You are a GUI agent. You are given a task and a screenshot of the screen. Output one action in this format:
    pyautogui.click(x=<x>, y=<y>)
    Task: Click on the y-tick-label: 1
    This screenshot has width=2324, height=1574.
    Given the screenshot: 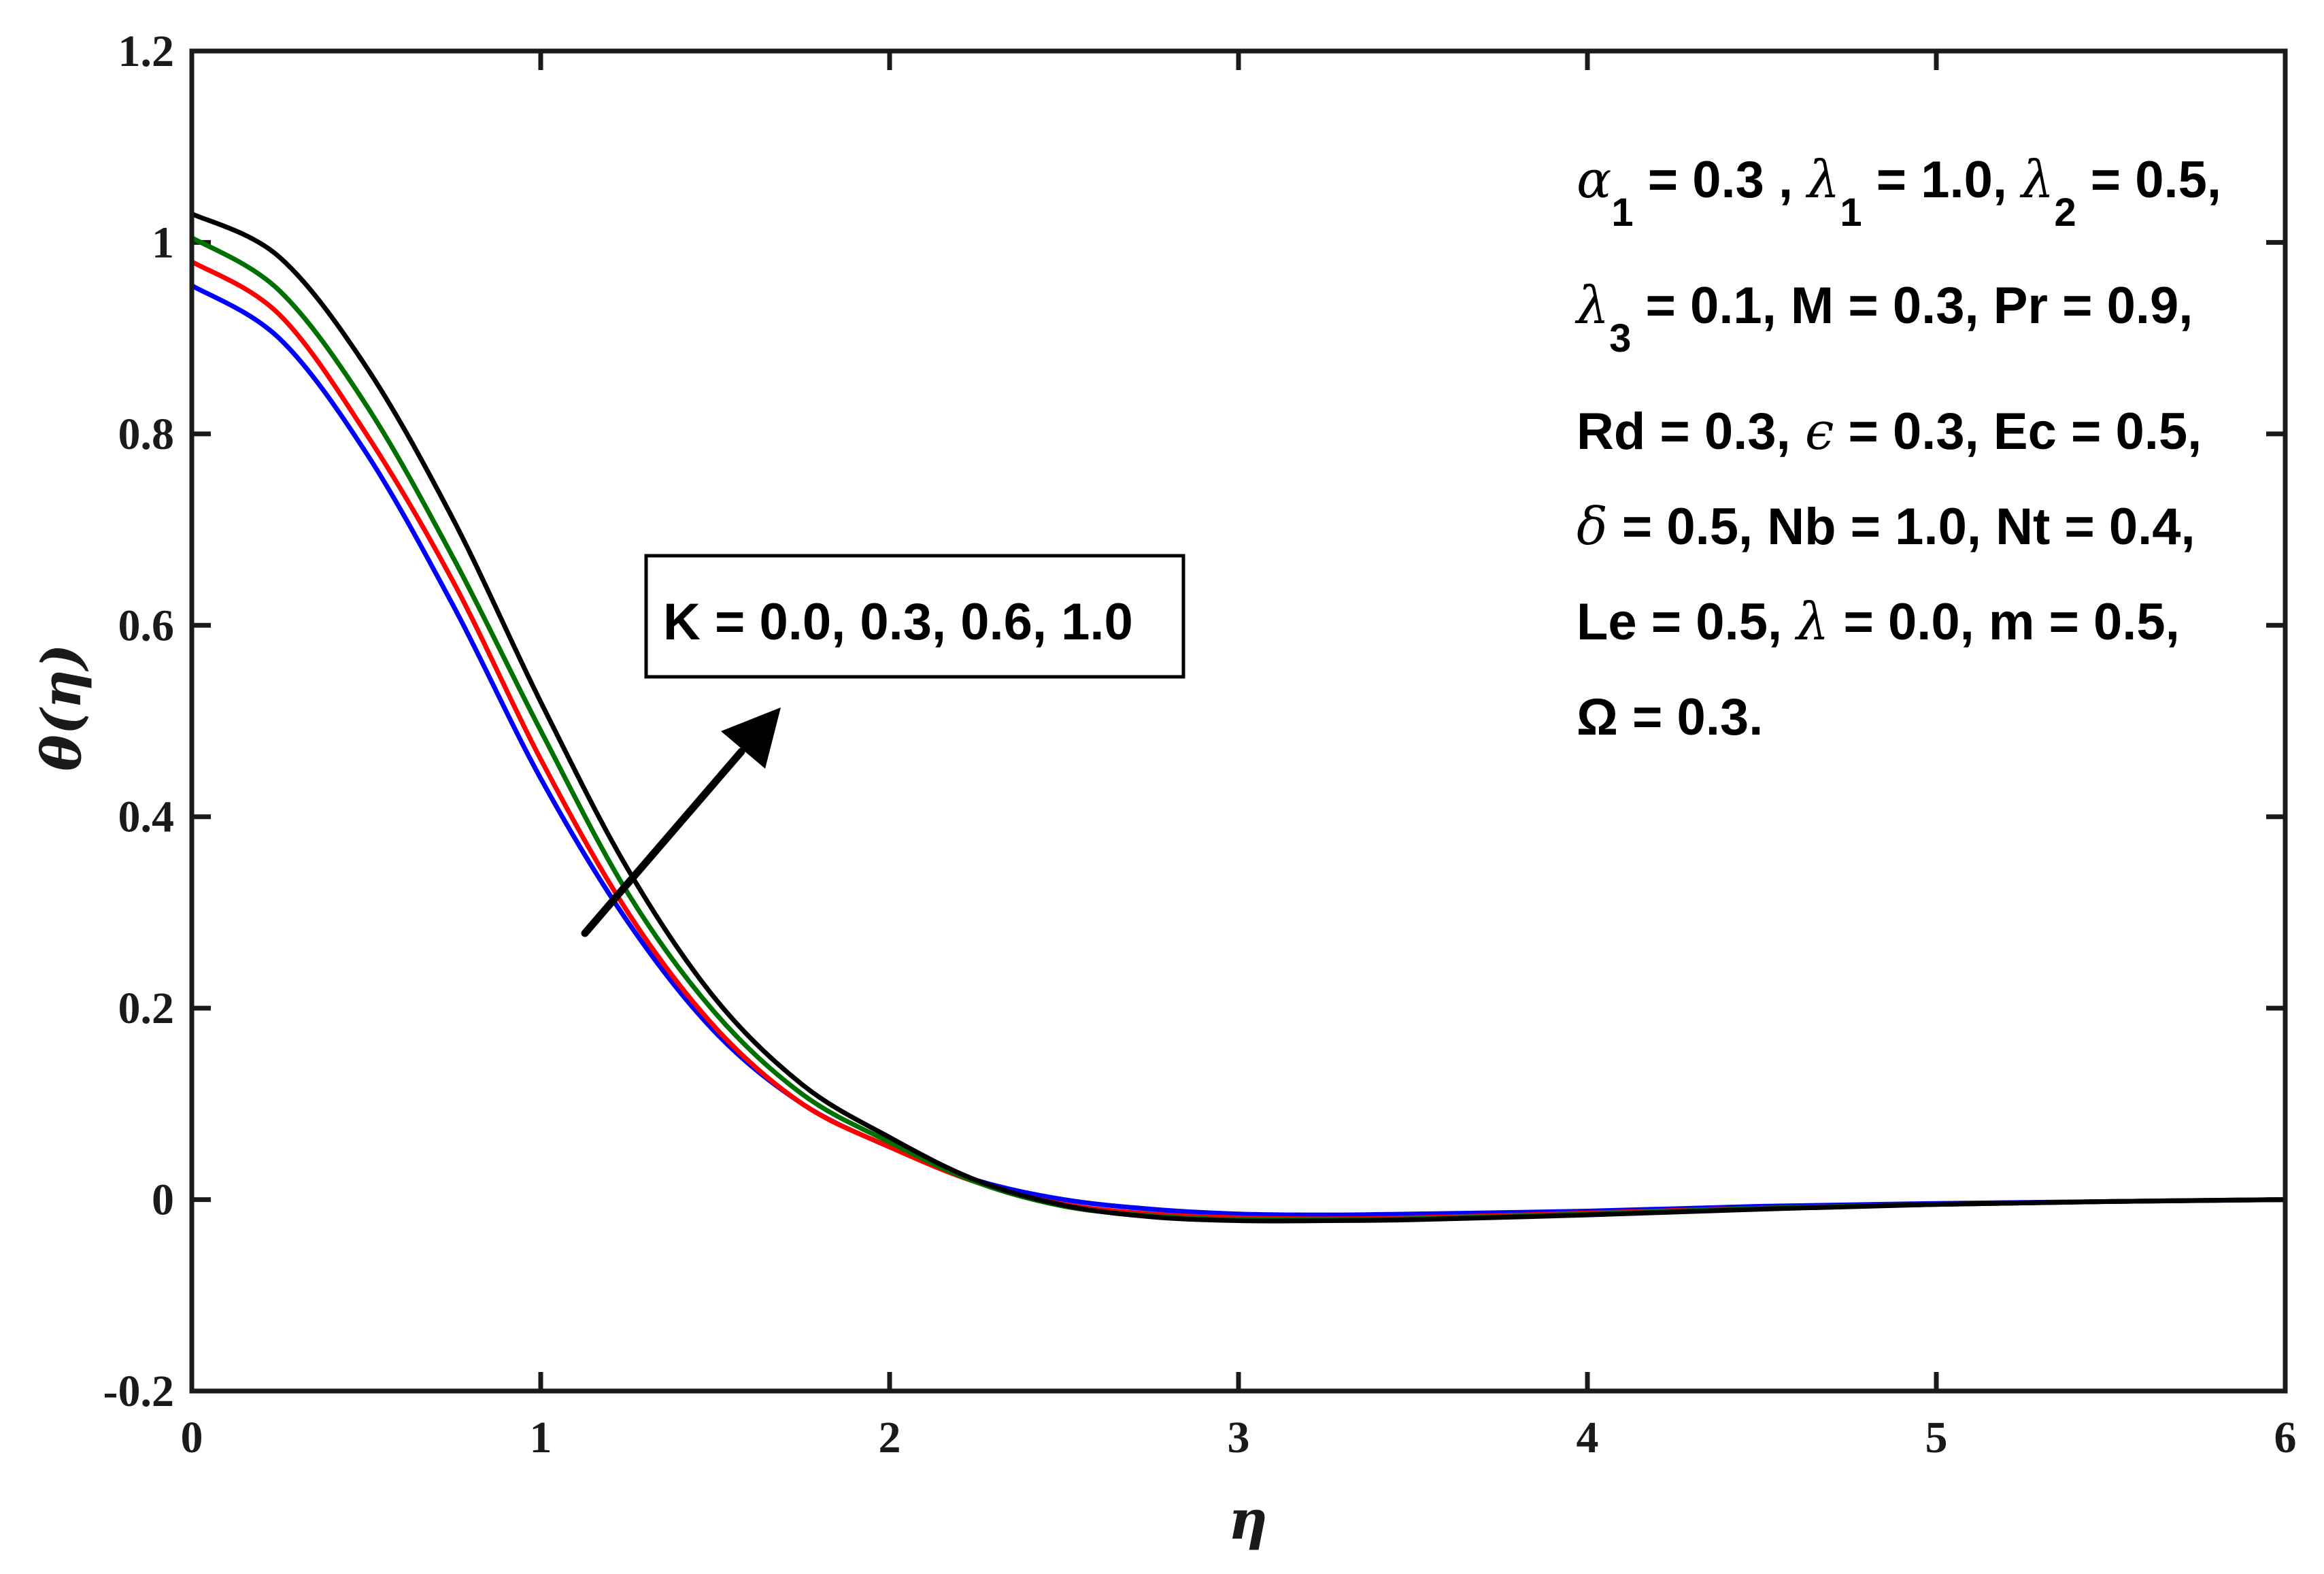 What is the action you would take?
    pyautogui.click(x=163, y=242)
    